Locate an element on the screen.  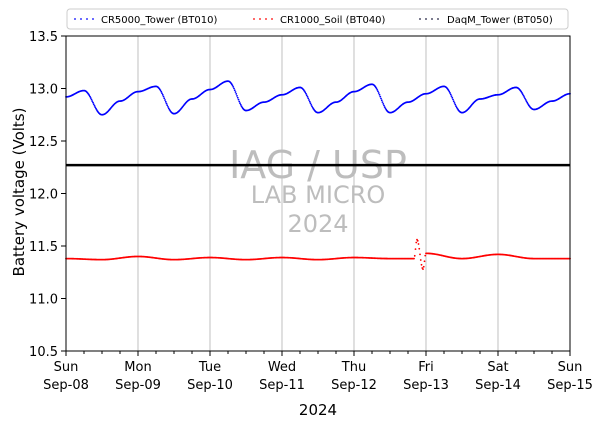
x-tick-day: Tue is located at coordinates (209, 367).